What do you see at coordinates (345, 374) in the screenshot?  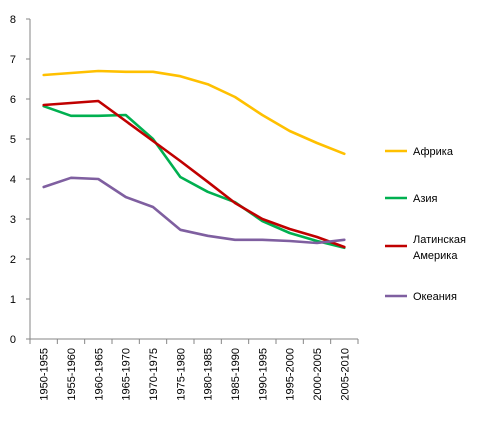 I see `x-tick-label: 2005-2010` at bounding box center [345, 374].